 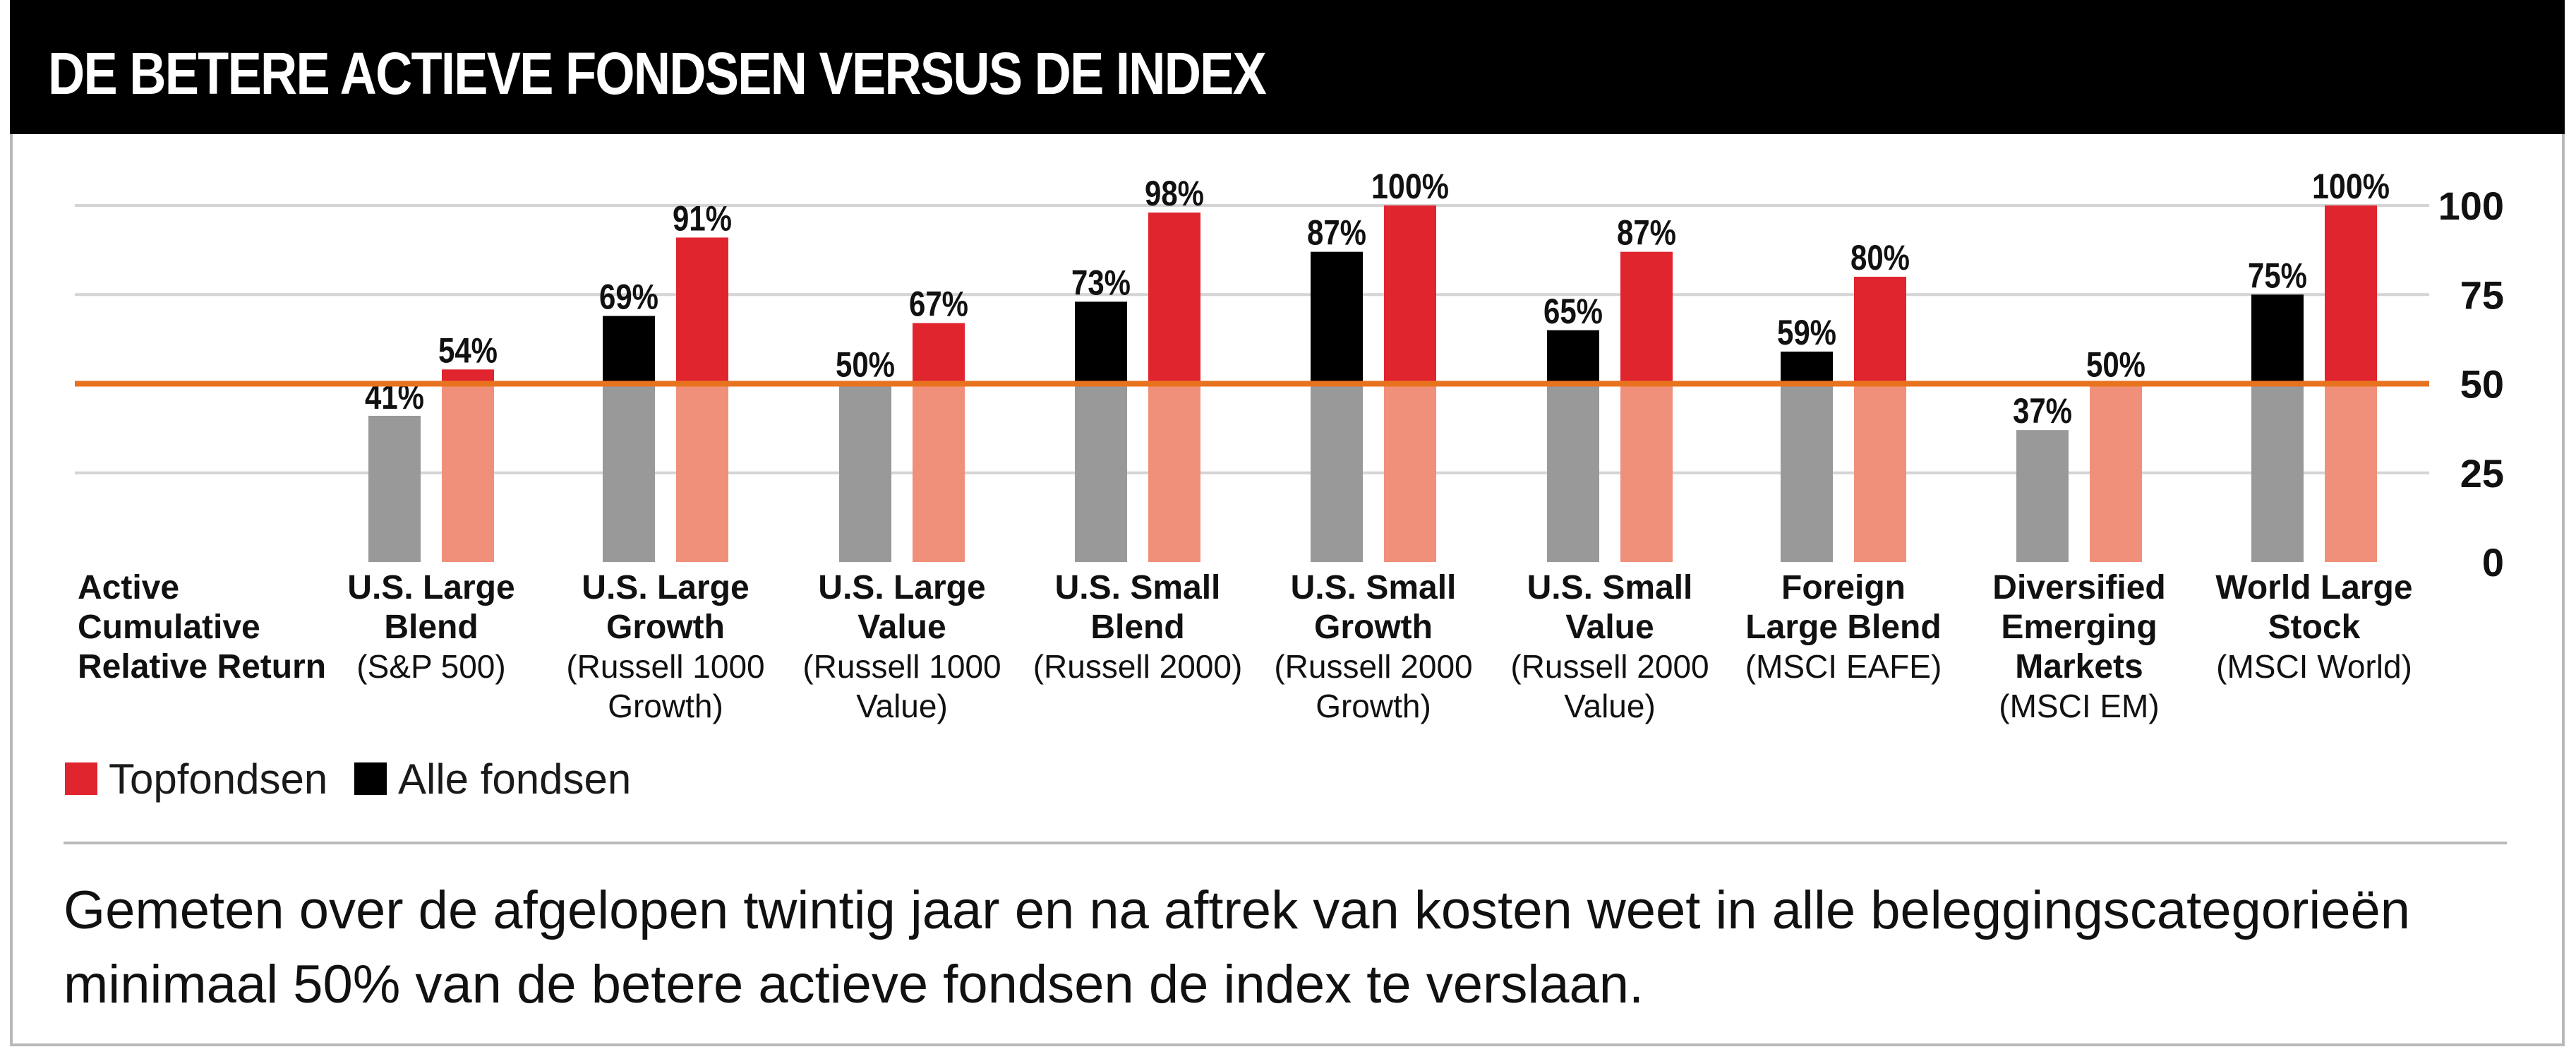 What do you see at coordinates (628, 297) in the screenshot?
I see `data-label: 69%` at bounding box center [628, 297].